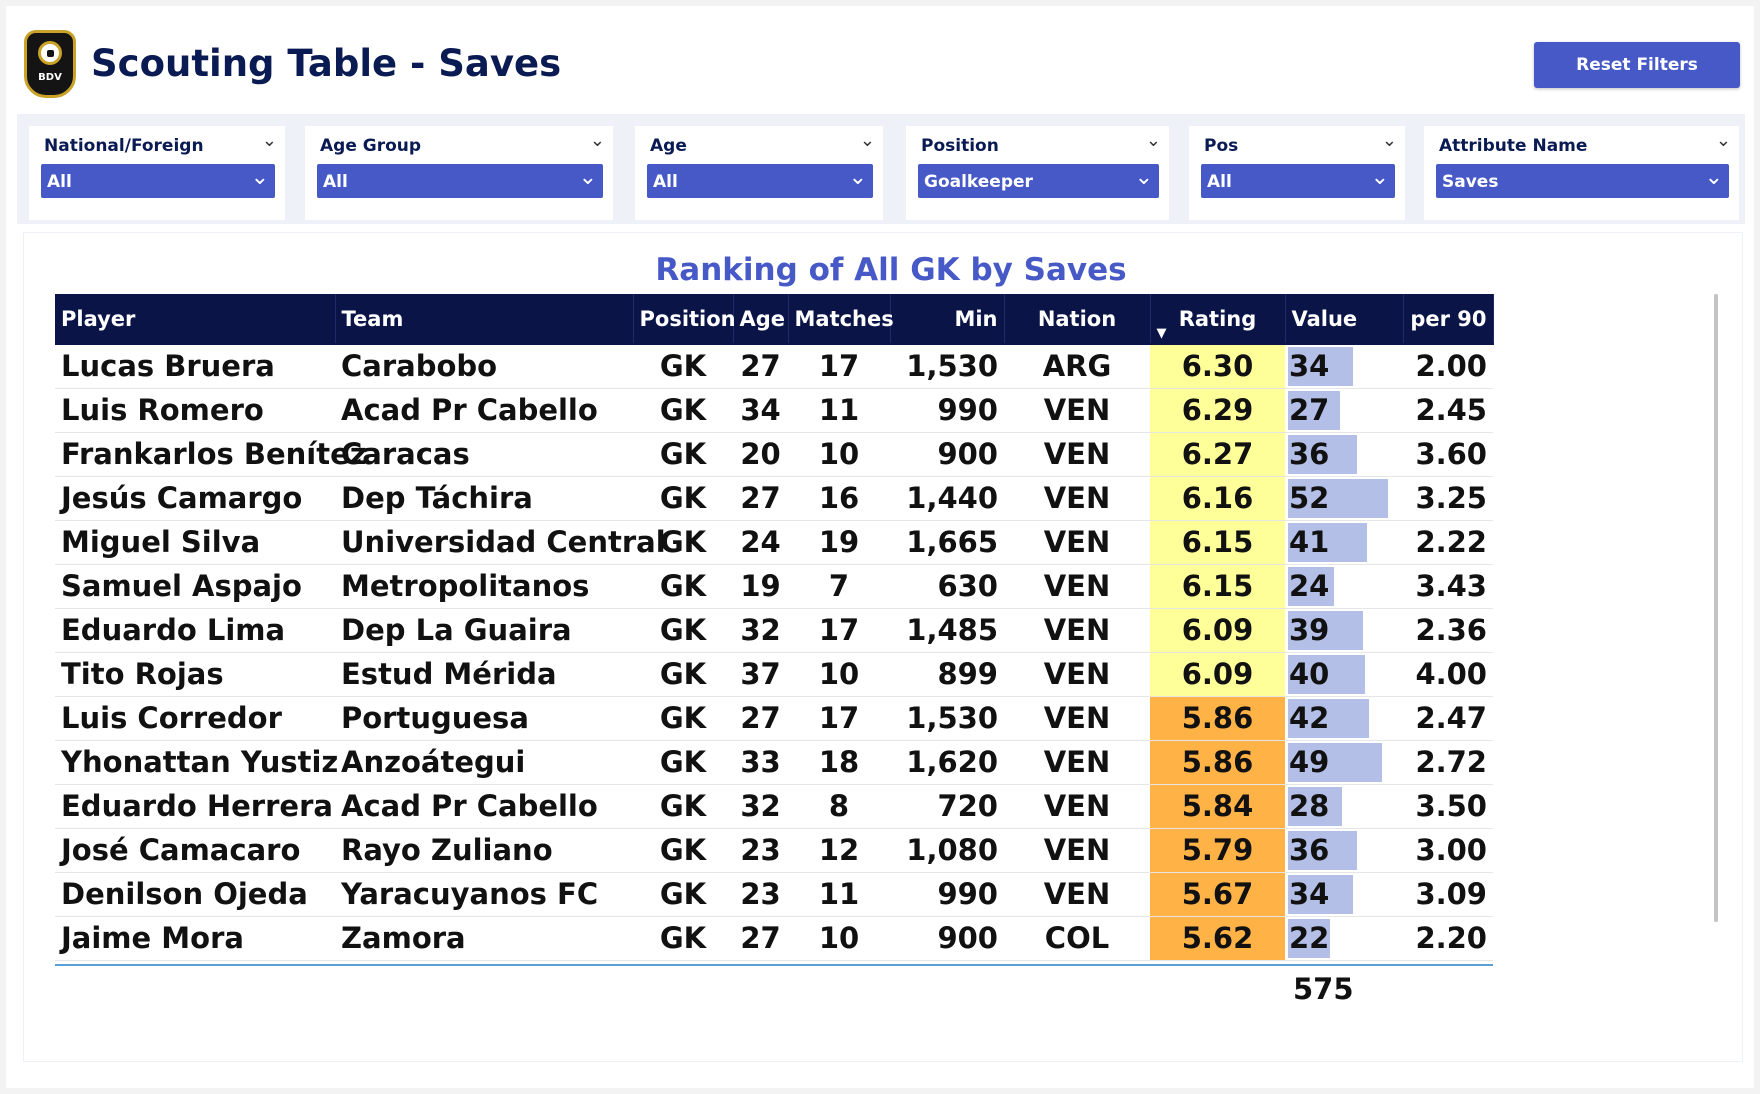  Describe the element at coordinates (947, 319) in the screenshot. I see `column-header-min: Min` at that location.